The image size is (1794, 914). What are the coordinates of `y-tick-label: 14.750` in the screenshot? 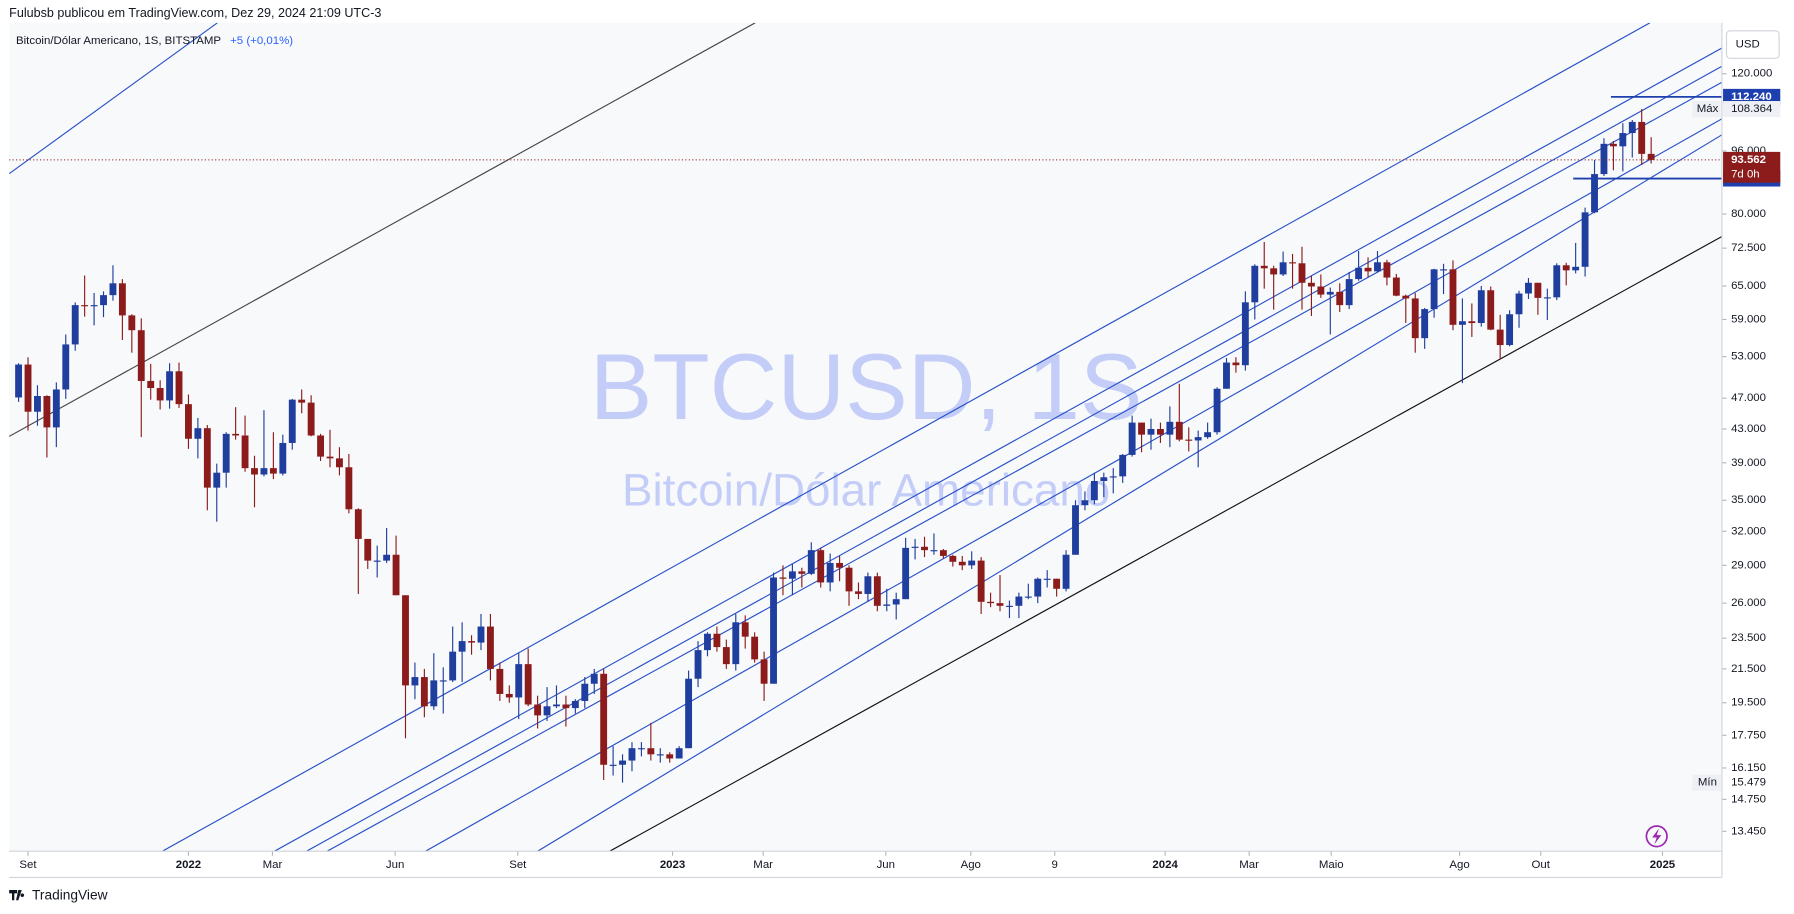 It's located at (1748, 799).